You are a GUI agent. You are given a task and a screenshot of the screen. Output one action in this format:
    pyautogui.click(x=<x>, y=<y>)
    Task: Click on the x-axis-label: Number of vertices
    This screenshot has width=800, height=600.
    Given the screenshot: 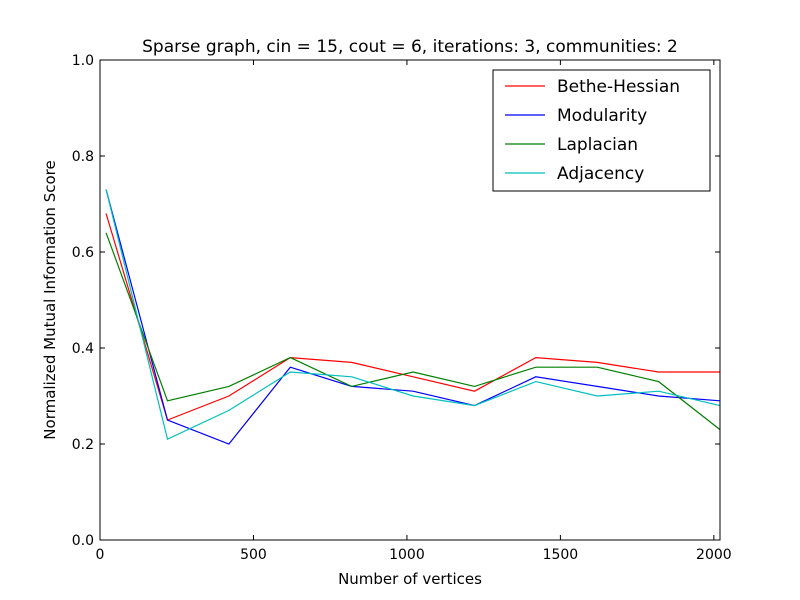 What is the action you would take?
    pyautogui.click(x=410, y=579)
    